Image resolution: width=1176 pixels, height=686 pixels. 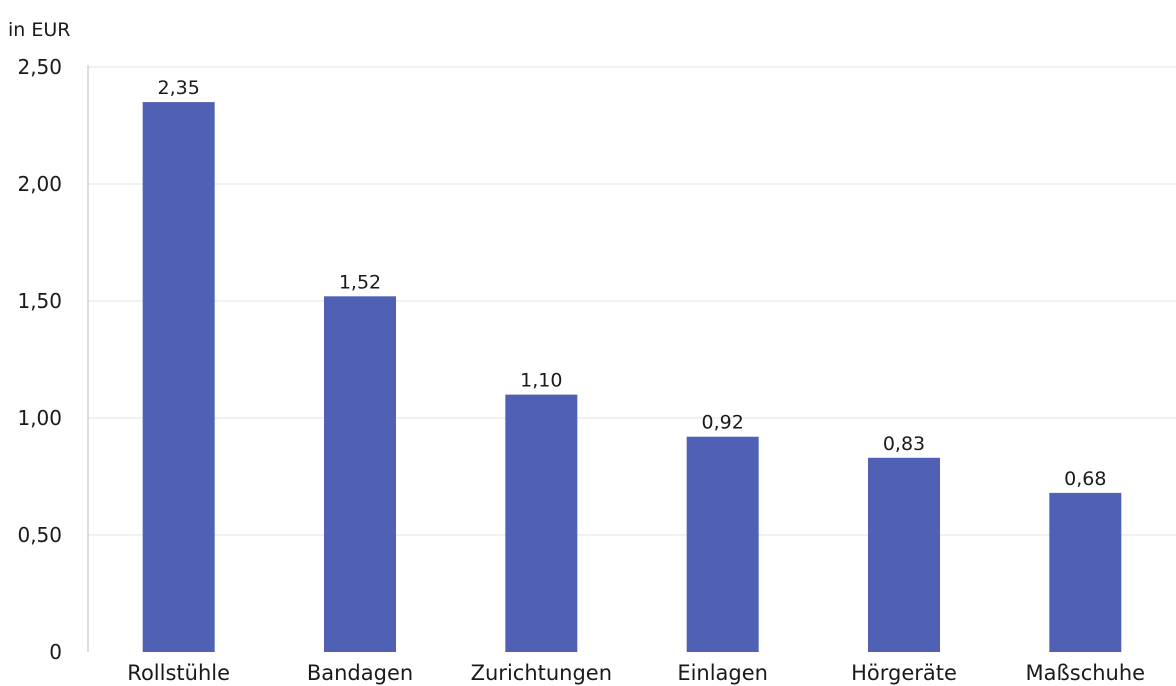 What do you see at coordinates (39, 535) in the screenshot?
I see `y-tick-label: 0,50` at bounding box center [39, 535].